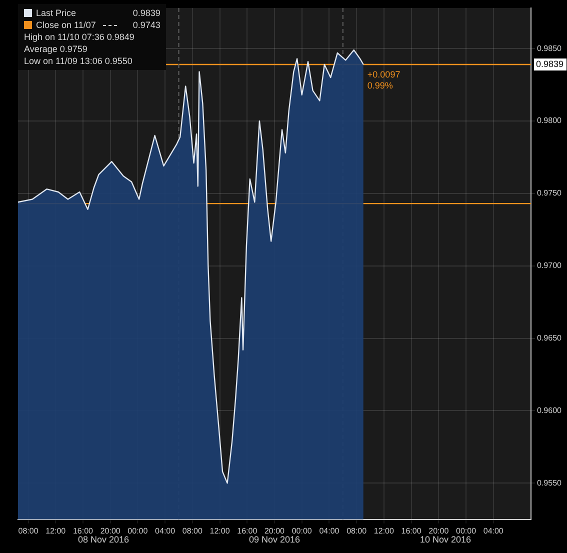 This screenshot has height=553, width=567. I want to click on annotation: 0.9743, so click(146, 25).